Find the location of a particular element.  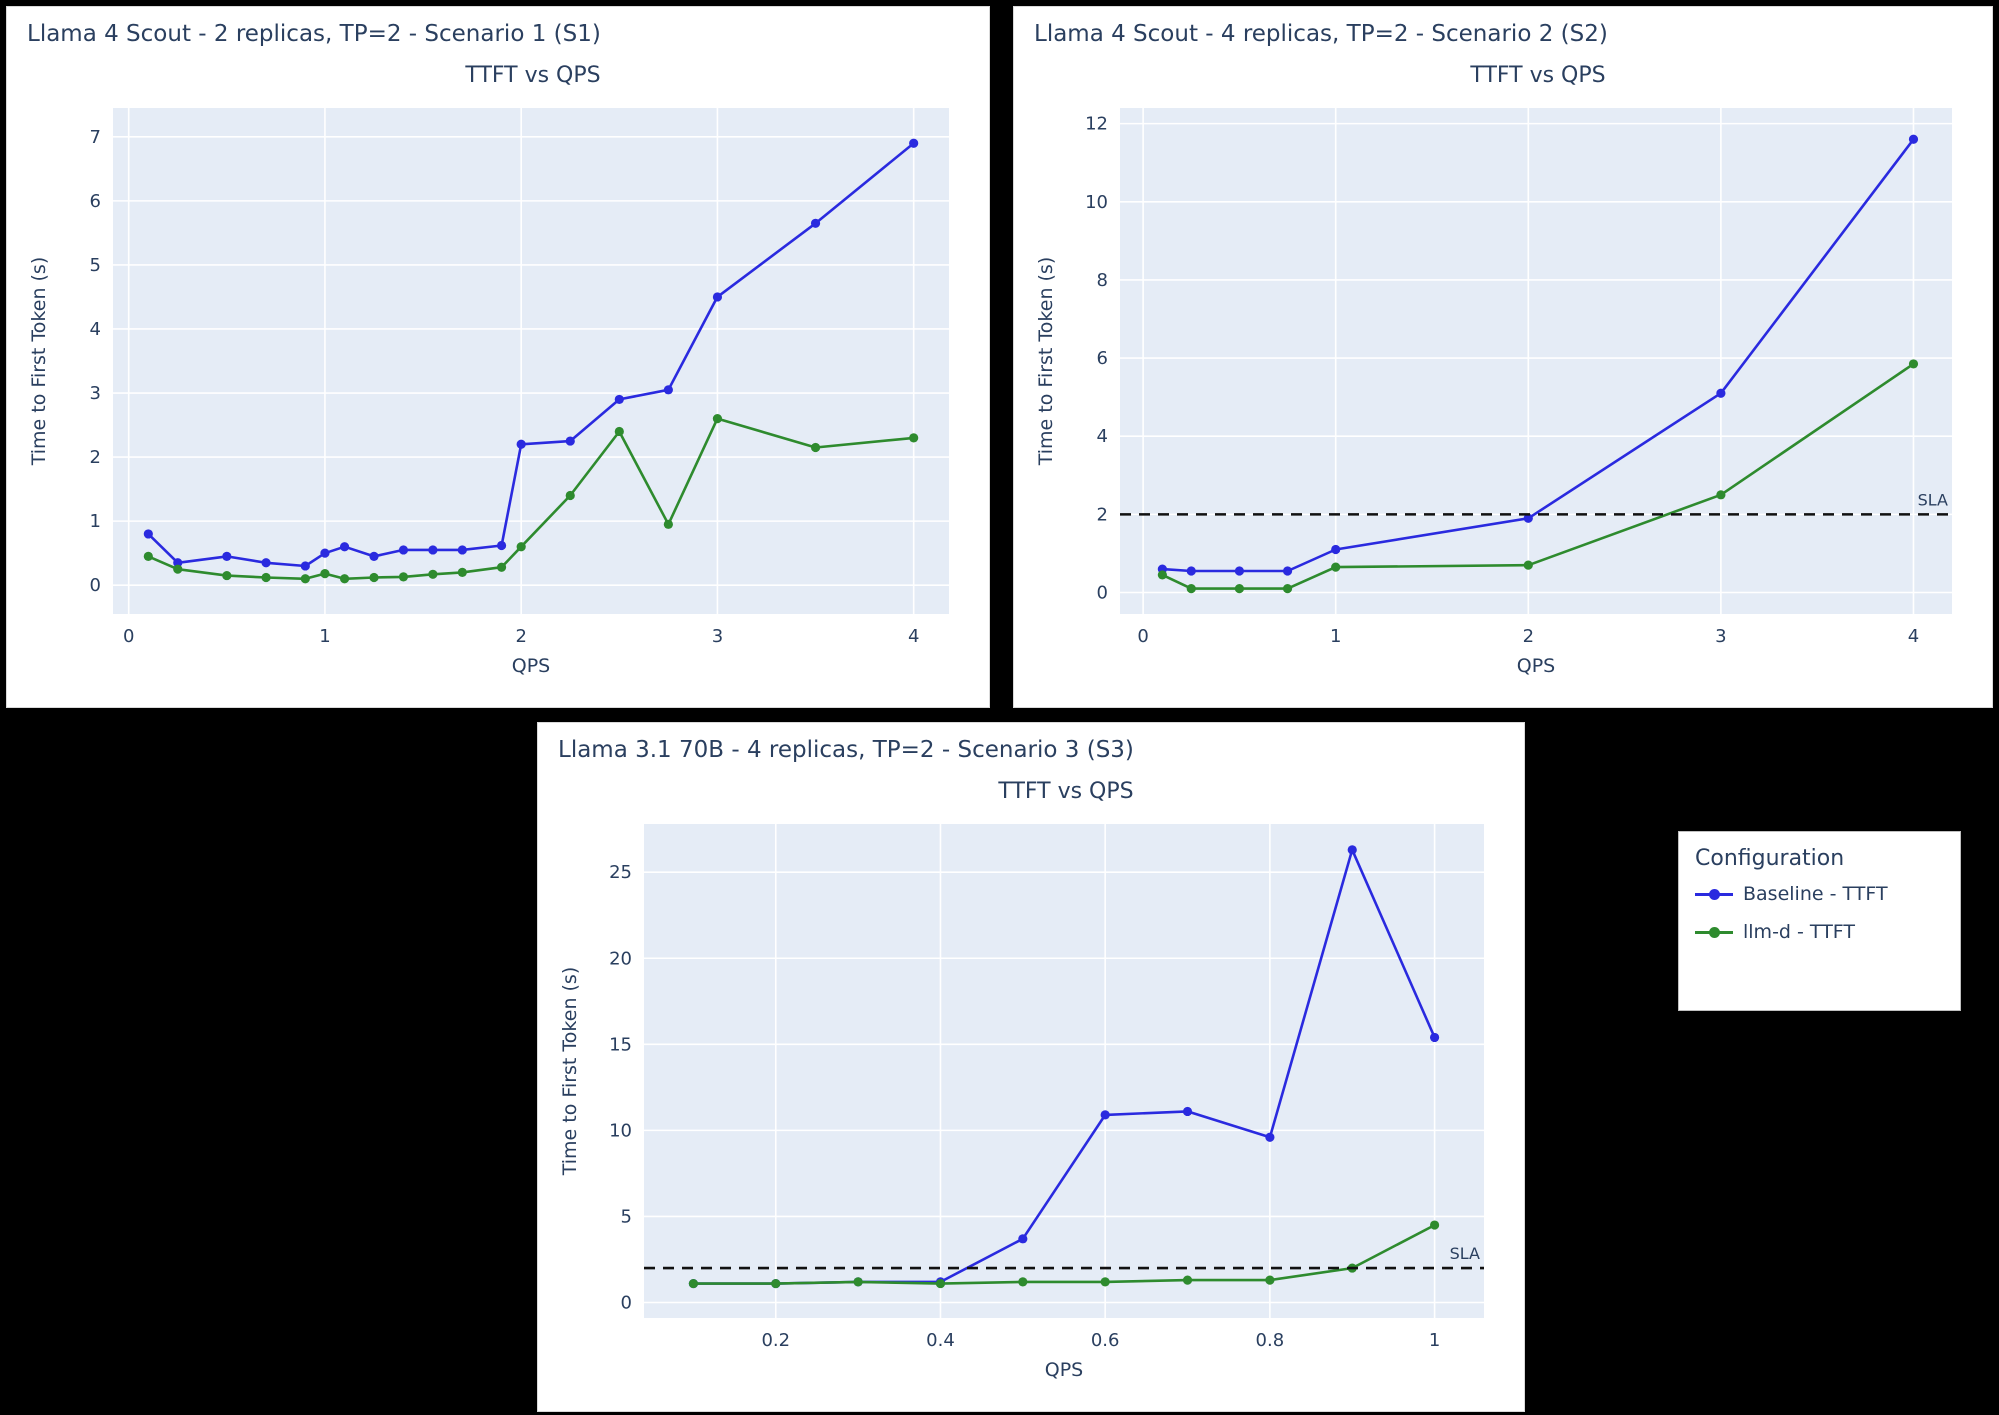

chart-title-s3: TTFT vs QPS is located at coordinates (1066, 791).